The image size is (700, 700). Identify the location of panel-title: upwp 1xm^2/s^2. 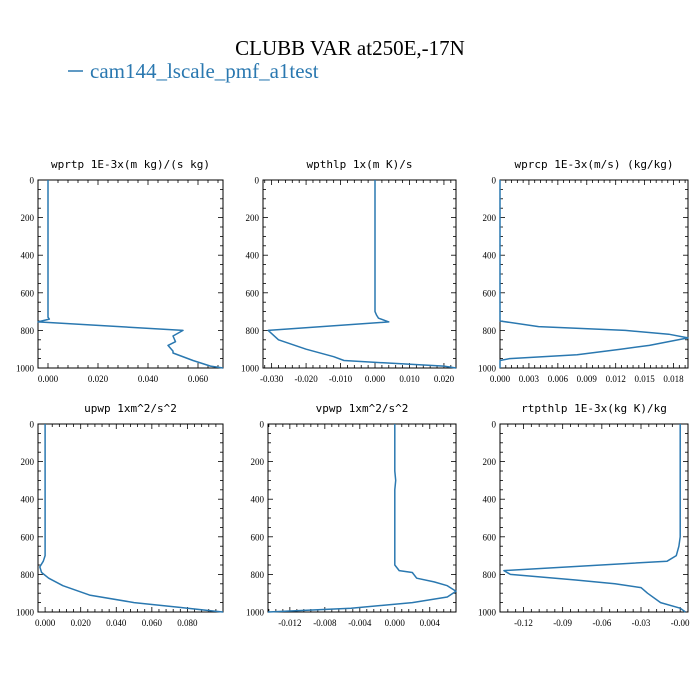
(130, 408).